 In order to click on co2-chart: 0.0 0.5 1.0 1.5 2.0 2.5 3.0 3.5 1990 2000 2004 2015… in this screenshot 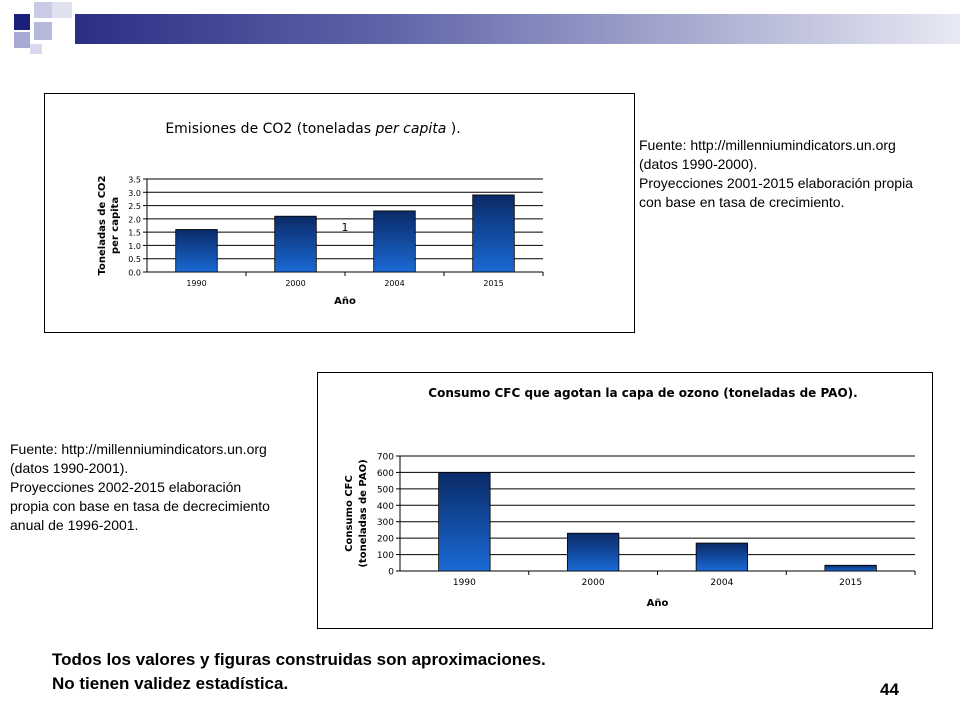, I will do `click(320, 214)`.